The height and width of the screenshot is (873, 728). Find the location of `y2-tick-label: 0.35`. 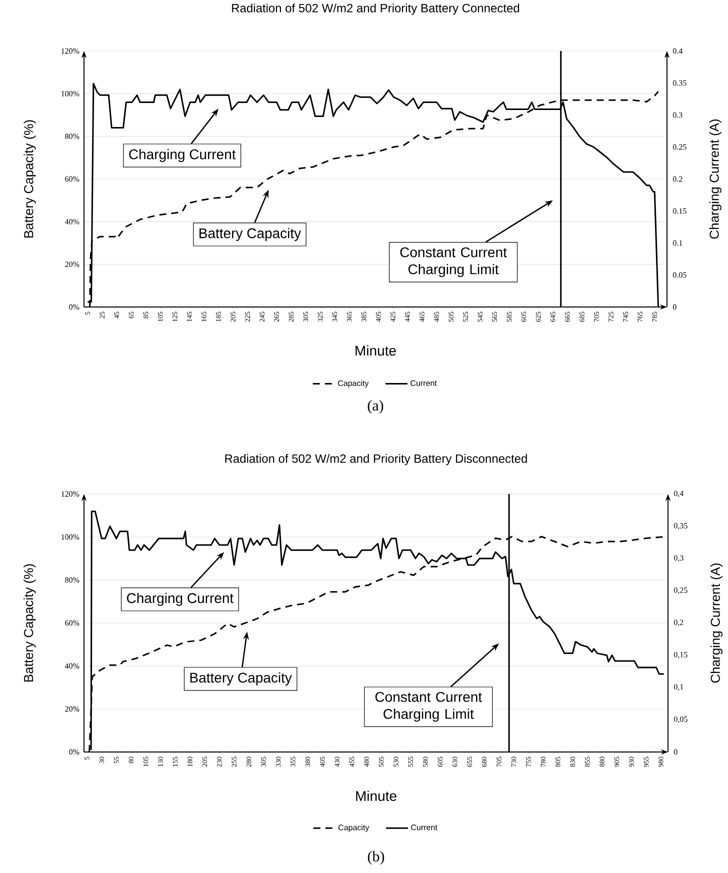

y2-tick-label: 0.35 is located at coordinates (679, 83).